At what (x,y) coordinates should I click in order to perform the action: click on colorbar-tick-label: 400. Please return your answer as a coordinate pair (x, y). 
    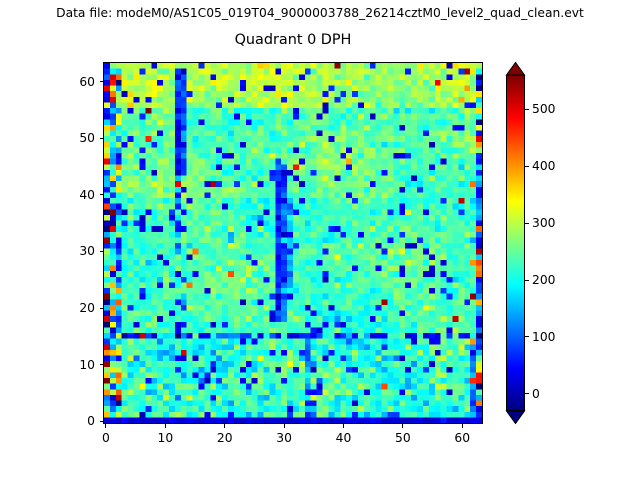
    Looking at the image, I should click on (544, 166).